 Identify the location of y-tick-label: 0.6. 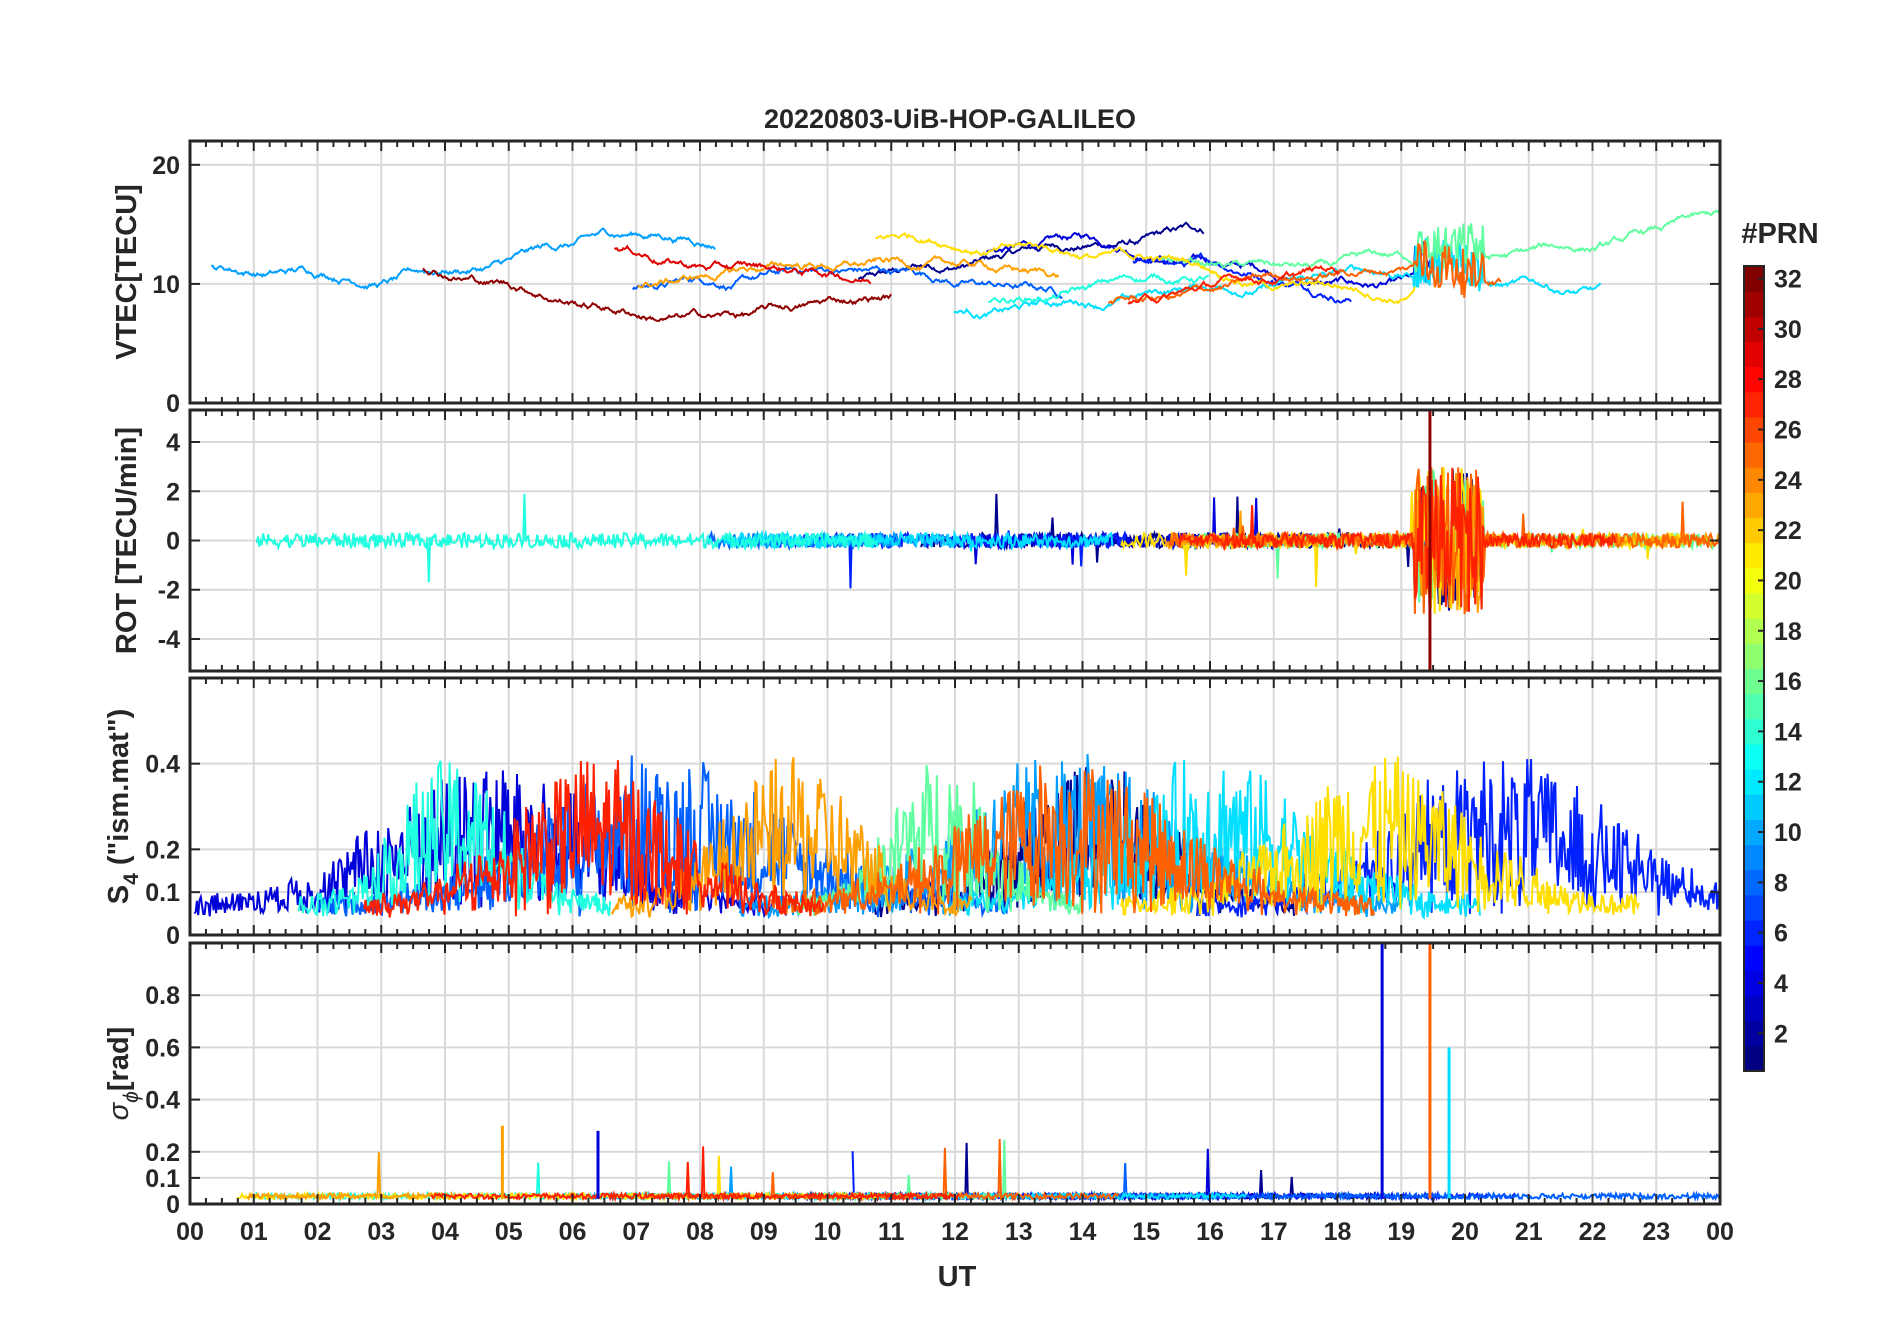
(162, 1048).